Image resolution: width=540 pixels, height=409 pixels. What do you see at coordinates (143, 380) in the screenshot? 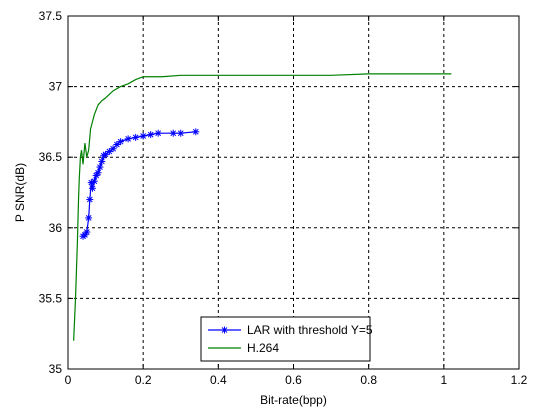
I see `x-tick-label: 0.2` at bounding box center [143, 380].